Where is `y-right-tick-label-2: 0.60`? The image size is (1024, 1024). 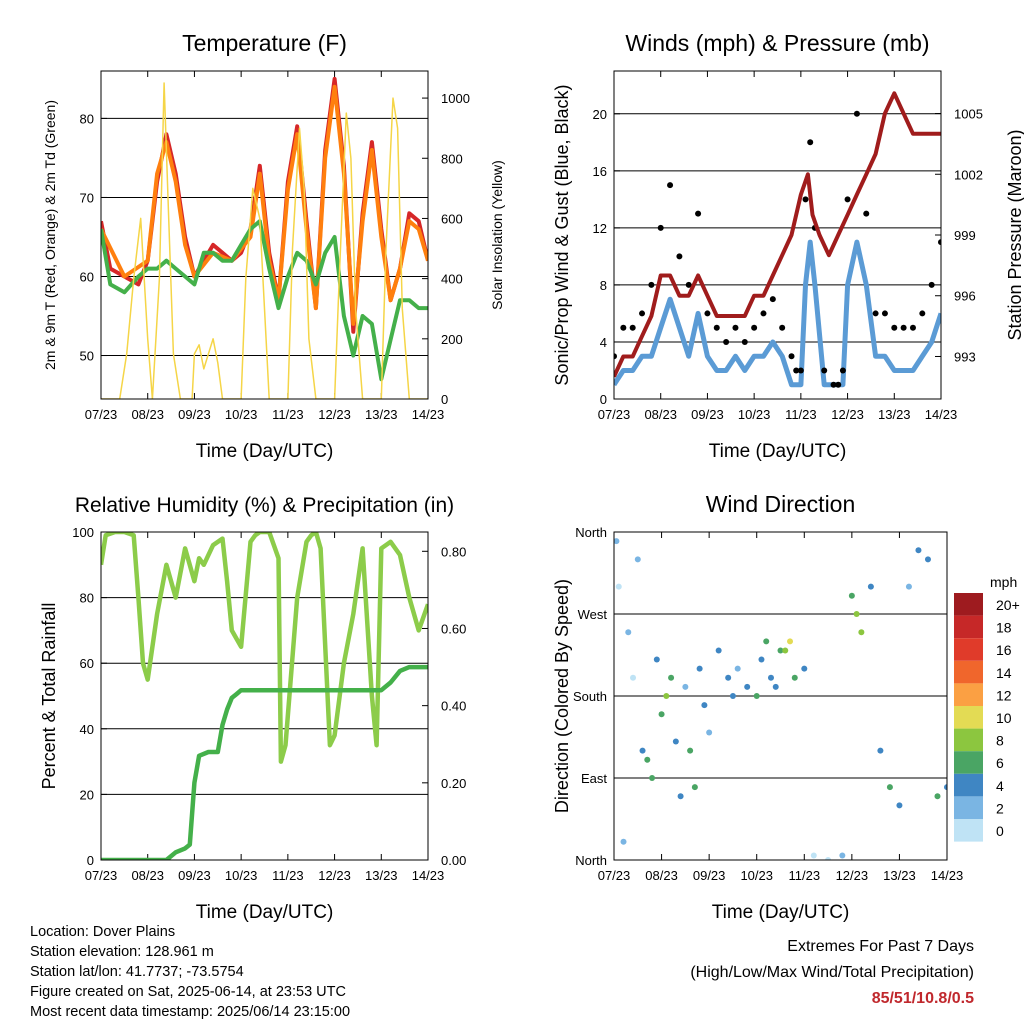
y-right-tick-label-2: 0.60 is located at coordinates (453, 628).